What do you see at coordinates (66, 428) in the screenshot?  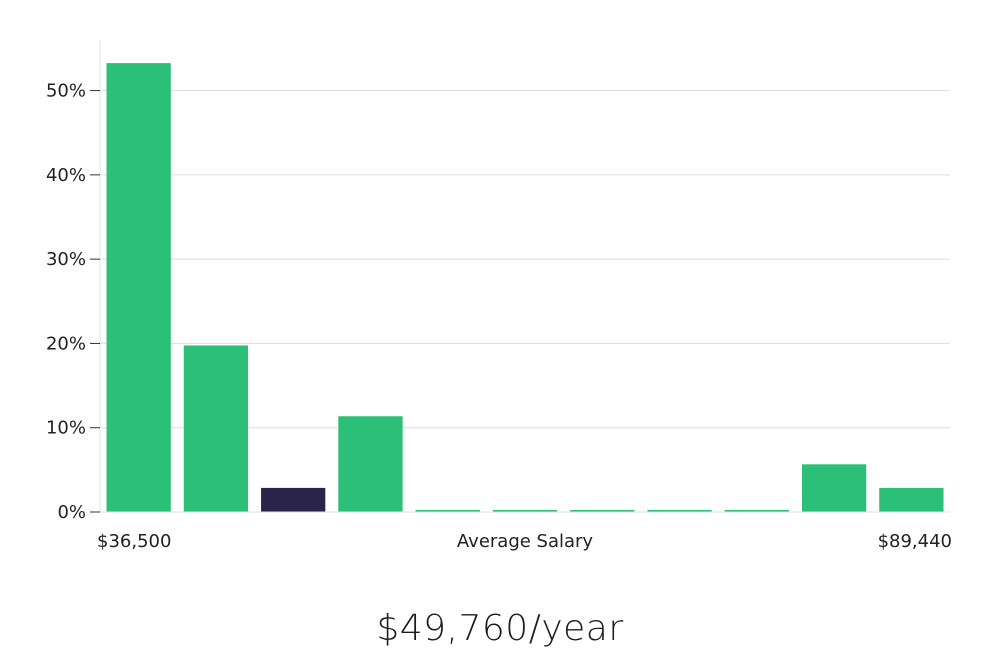 I see `y-tick-label: 10%` at bounding box center [66, 428].